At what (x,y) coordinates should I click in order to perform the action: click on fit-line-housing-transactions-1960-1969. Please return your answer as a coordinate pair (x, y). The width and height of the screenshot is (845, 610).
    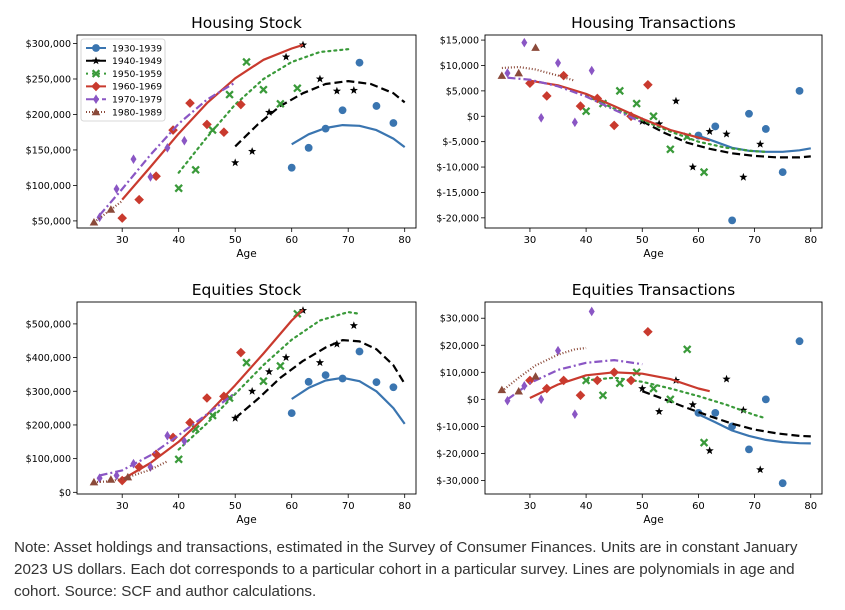
    Looking at the image, I should click on (619, 110).